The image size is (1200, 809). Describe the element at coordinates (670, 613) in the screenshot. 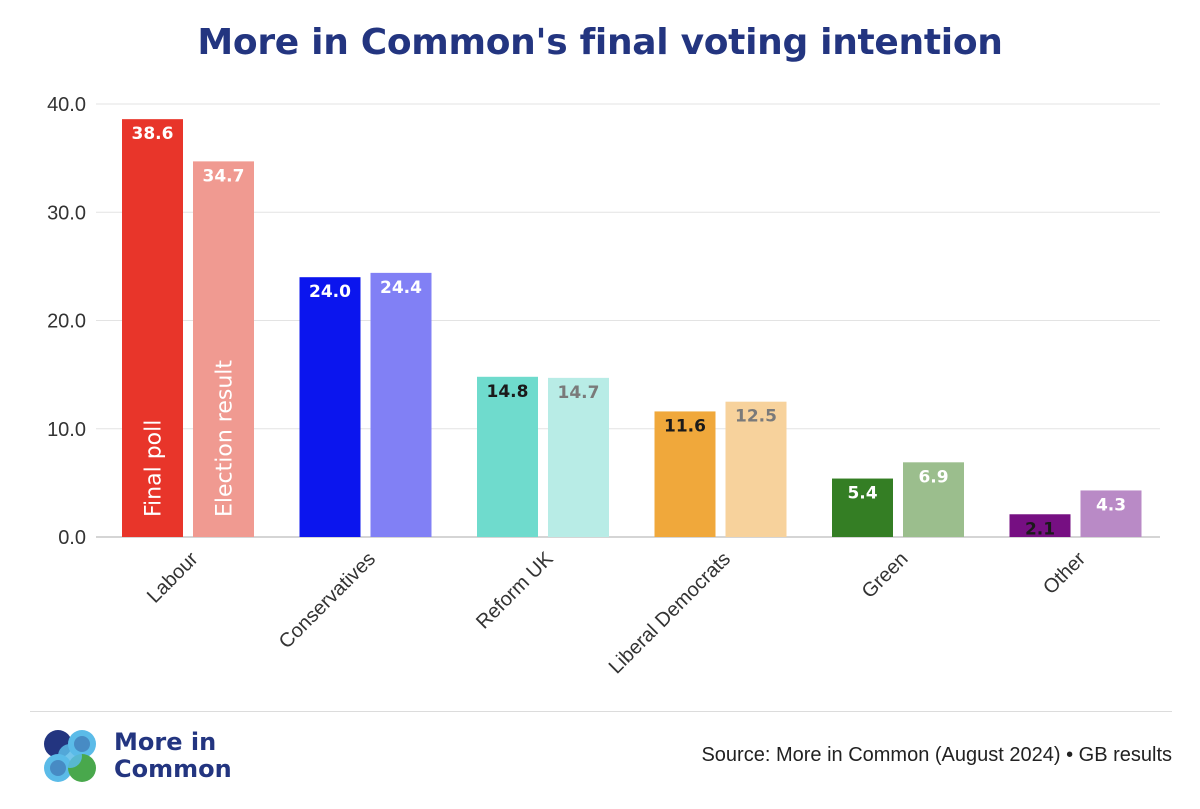

I see `x-category-label: Liberal Democrats` at that location.